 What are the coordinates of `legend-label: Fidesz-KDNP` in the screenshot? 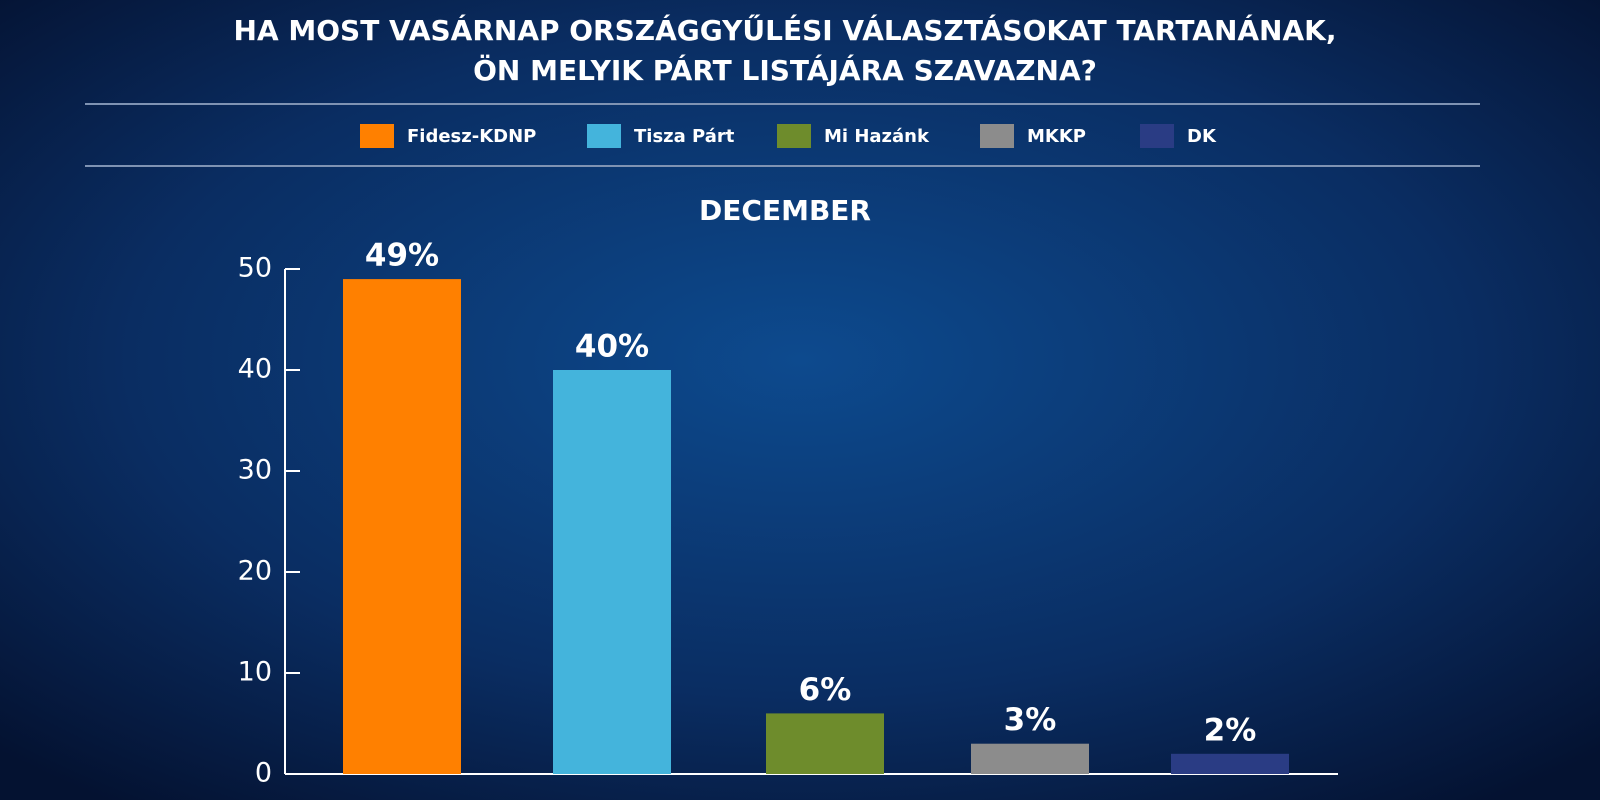 It's located at (471, 136).